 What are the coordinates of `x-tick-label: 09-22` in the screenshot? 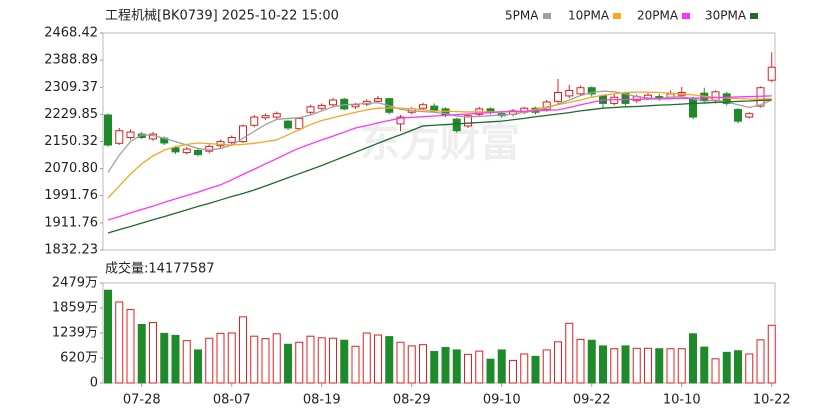 It's located at (592, 400).